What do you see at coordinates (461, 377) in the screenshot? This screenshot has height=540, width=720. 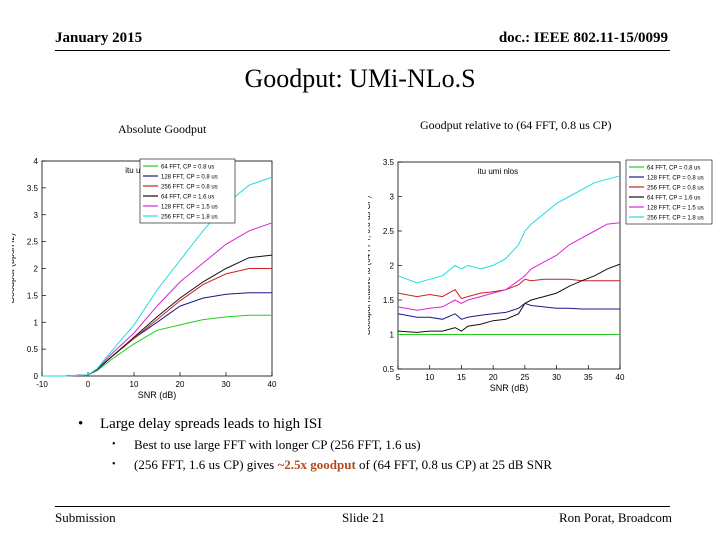 I see `x-tick-label: 15` at bounding box center [461, 377].